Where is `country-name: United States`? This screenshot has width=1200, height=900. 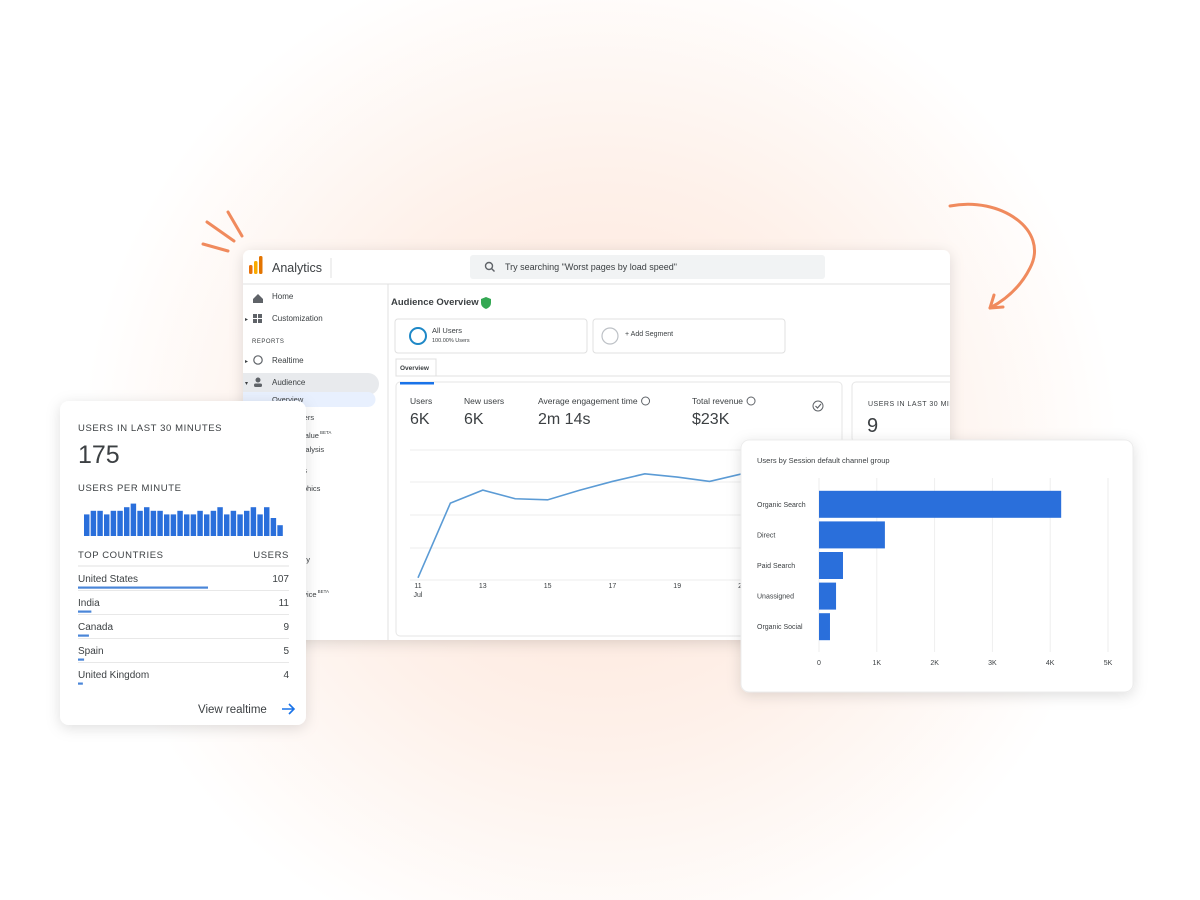
country-name: United States is located at coordinates (108, 579).